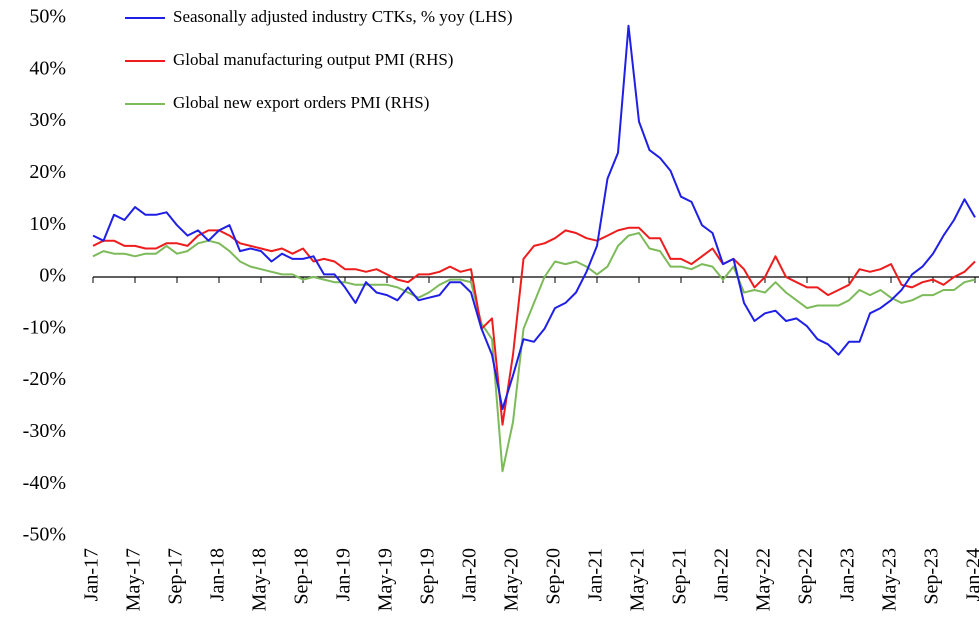 This screenshot has height=636, width=979. What do you see at coordinates (386, 579) in the screenshot?
I see `x-tick-label: May-19` at bounding box center [386, 579].